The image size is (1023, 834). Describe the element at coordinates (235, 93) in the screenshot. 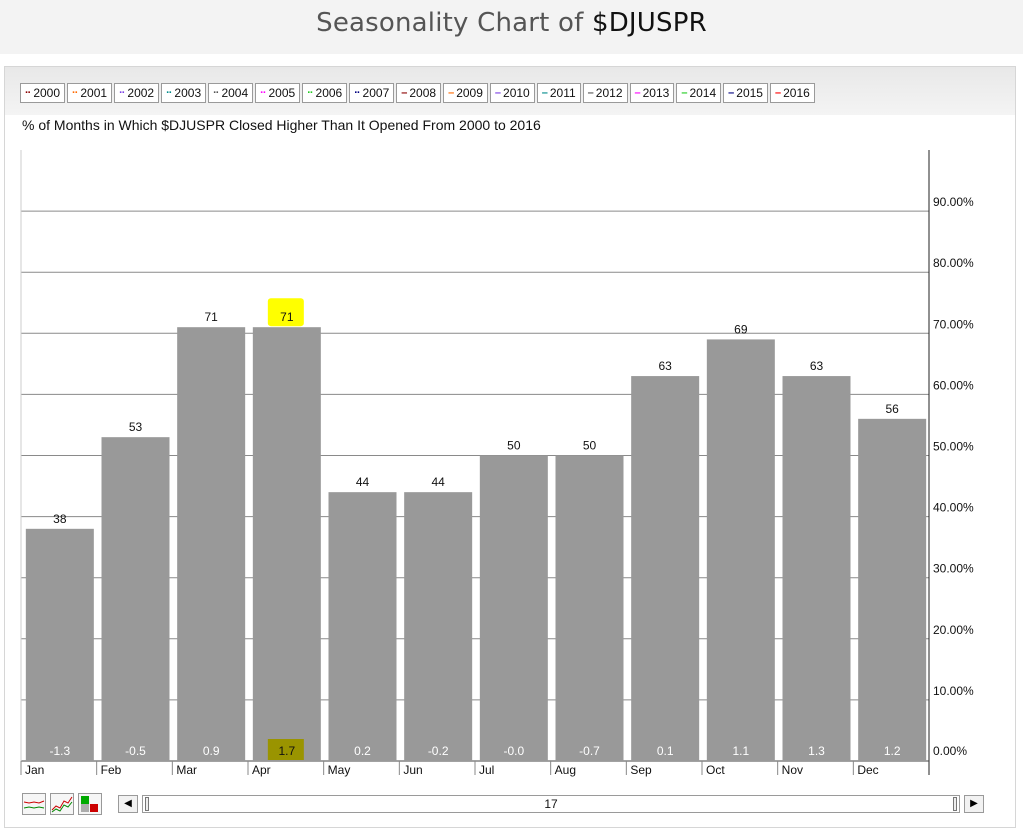

I see `legend-label: 2004` at that location.